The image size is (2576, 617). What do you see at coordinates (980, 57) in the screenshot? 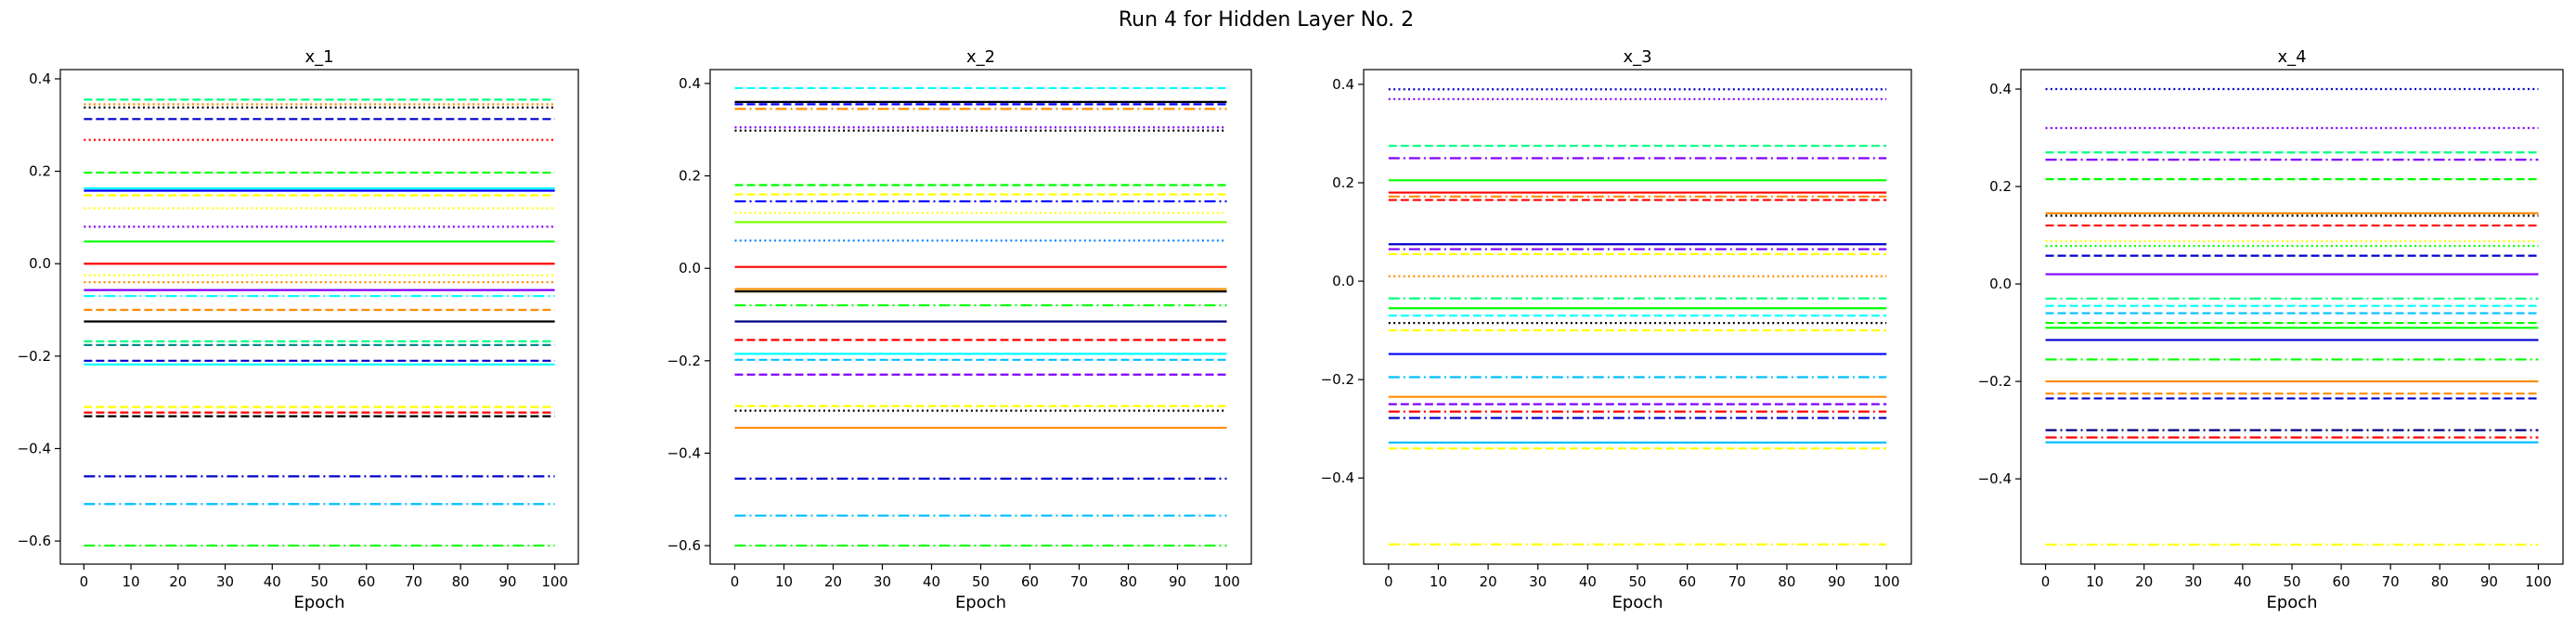
I see `subplot-title: x_2` at bounding box center [980, 57].